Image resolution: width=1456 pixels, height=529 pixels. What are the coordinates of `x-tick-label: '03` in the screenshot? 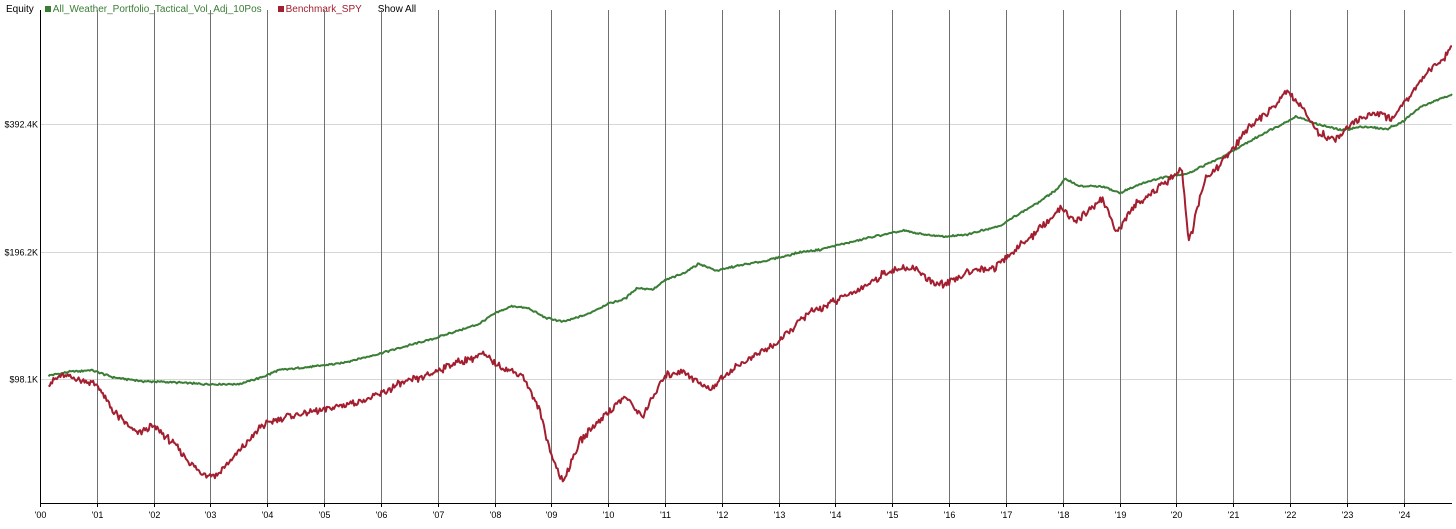 It's located at (211, 515).